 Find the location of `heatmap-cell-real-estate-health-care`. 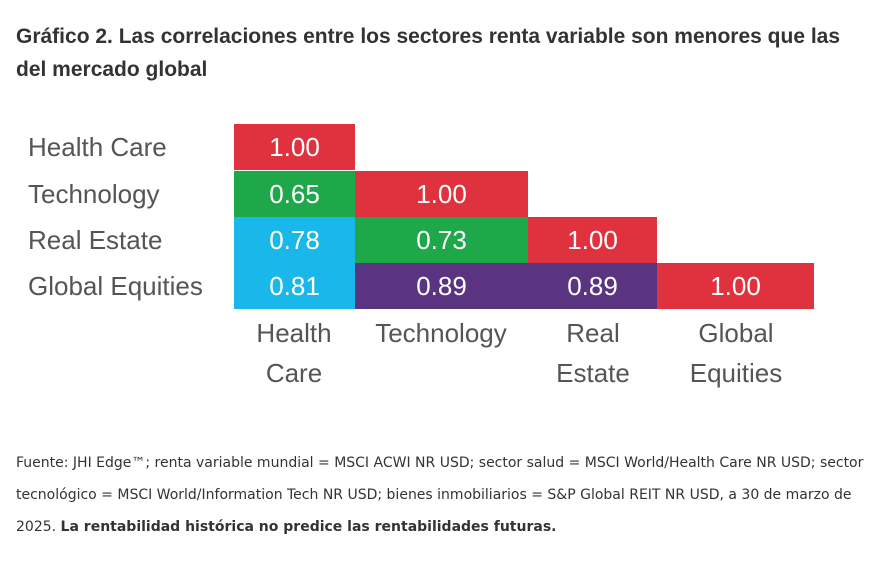

heatmap-cell-real-estate-health-care is located at coordinates (294, 240).